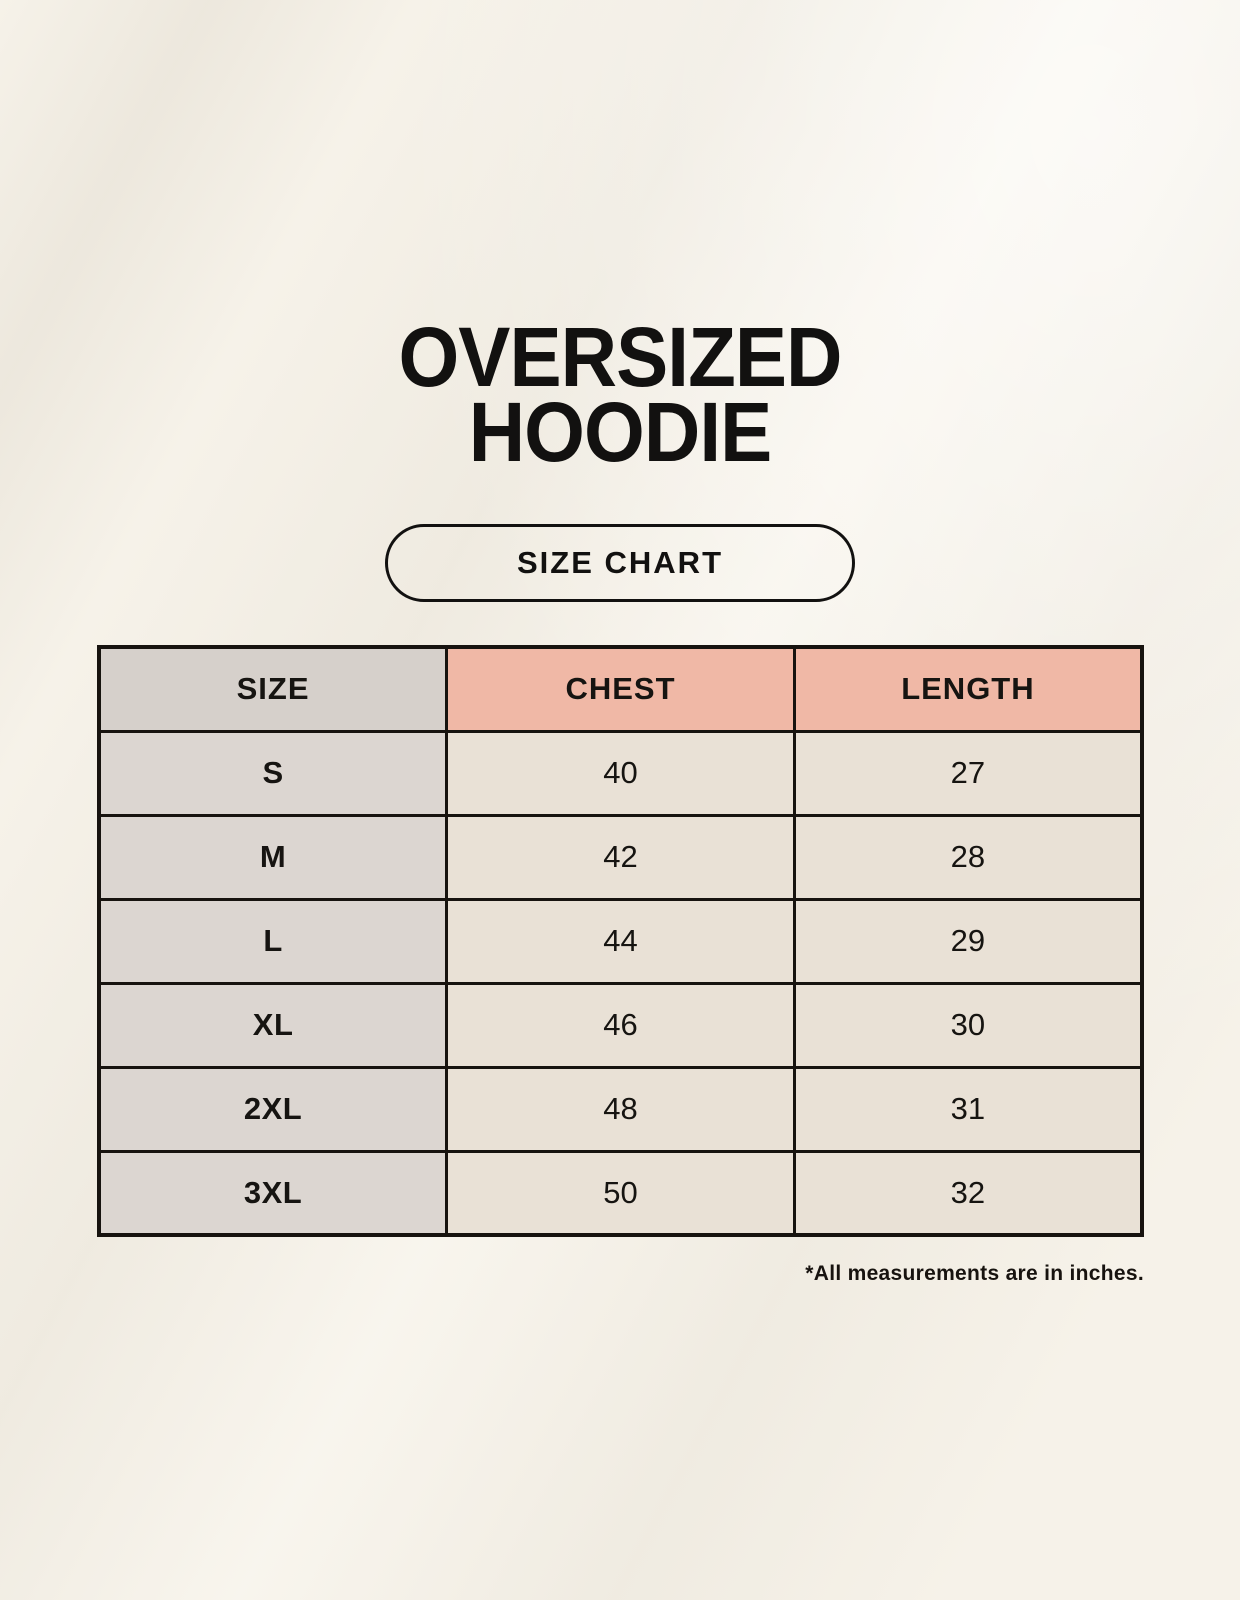 This screenshot has width=1240, height=1600. I want to click on table-row: XL 46 30, so click(620, 1025).